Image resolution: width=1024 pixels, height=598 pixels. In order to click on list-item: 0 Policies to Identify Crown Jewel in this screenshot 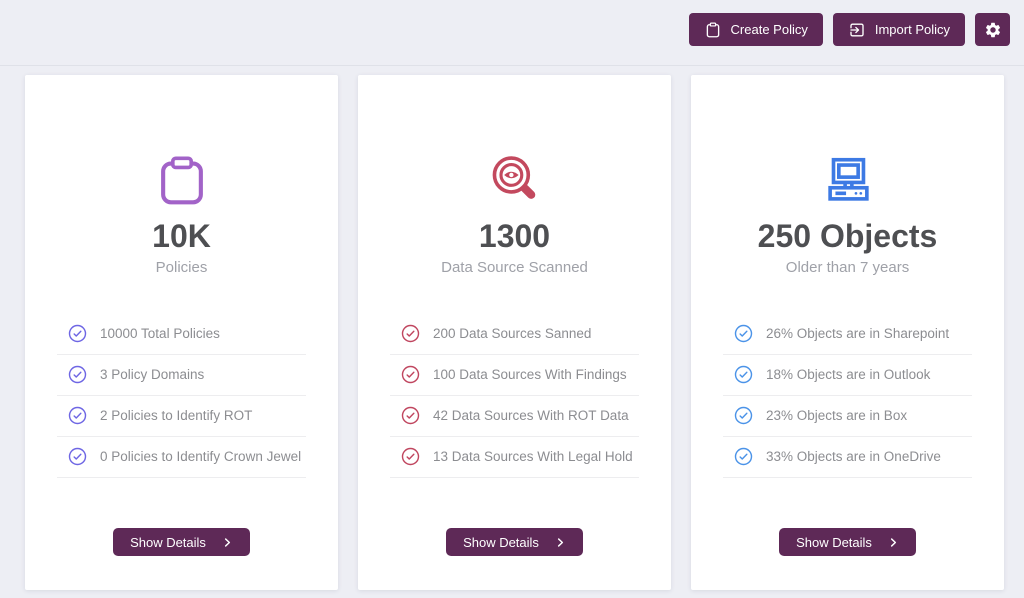, I will do `click(181, 457)`.